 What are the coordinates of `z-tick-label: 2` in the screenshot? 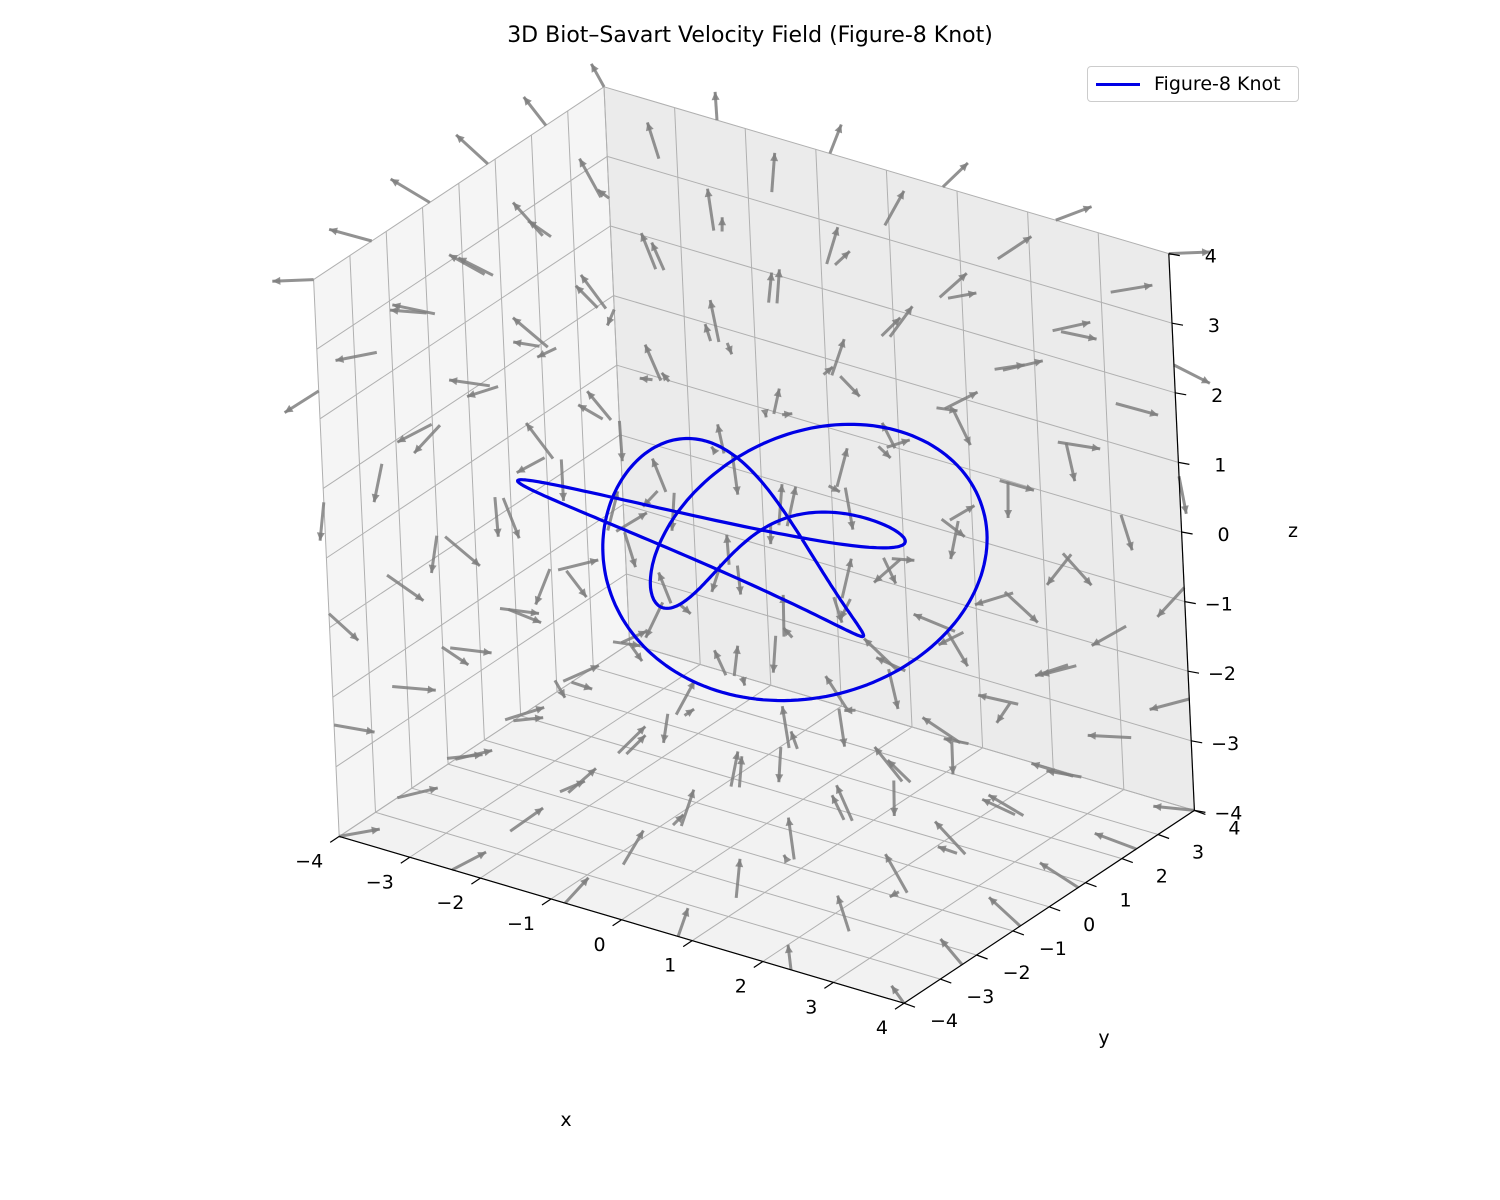 It's located at (1217, 396).